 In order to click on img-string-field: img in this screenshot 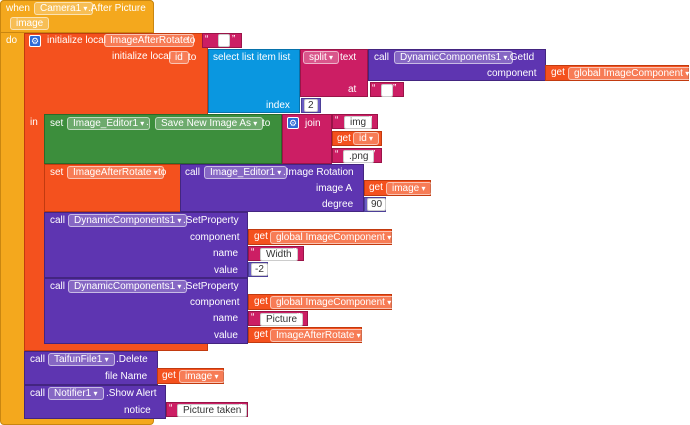, I will do `click(358, 122)`.